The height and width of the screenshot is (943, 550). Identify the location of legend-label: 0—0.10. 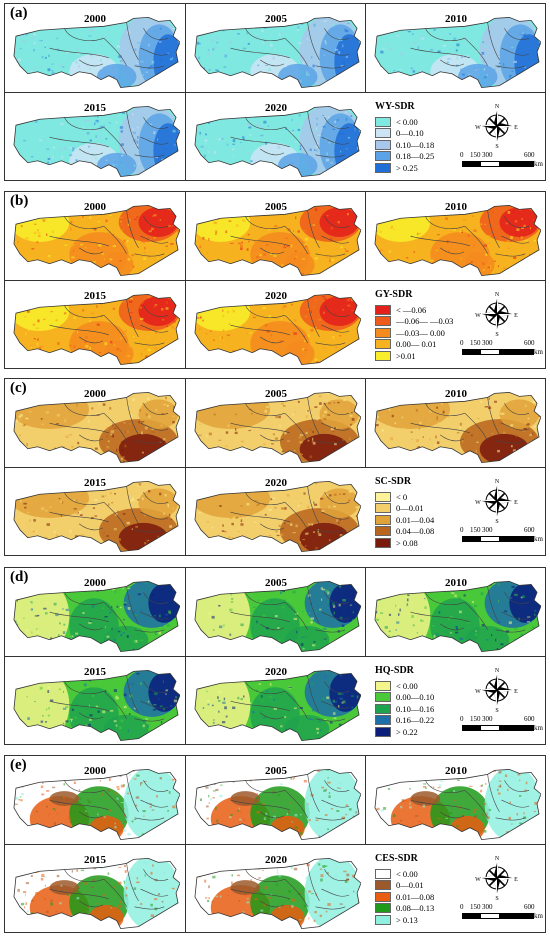
(410, 133).